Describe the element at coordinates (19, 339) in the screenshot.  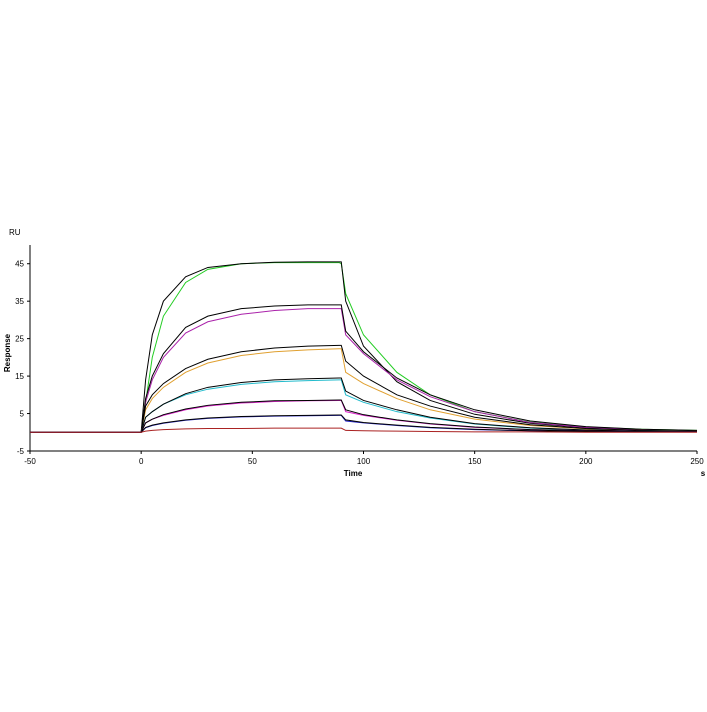
I see `y-tick-label: 25` at that location.